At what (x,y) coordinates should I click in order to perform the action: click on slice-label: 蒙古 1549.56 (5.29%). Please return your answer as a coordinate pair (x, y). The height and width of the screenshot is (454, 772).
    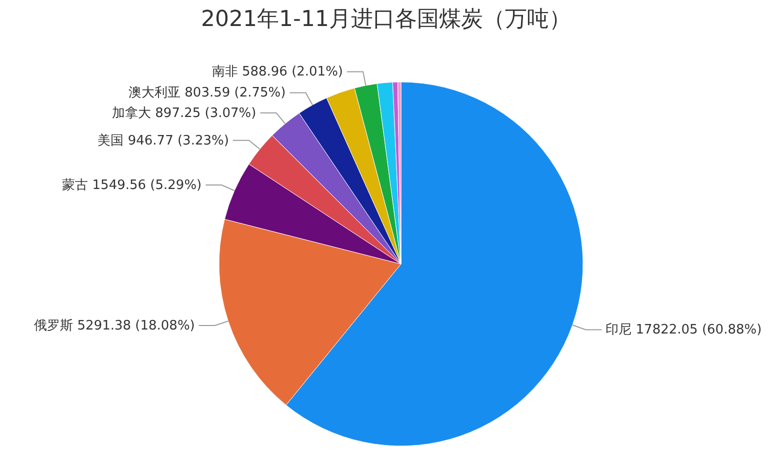
    Looking at the image, I should click on (132, 185).